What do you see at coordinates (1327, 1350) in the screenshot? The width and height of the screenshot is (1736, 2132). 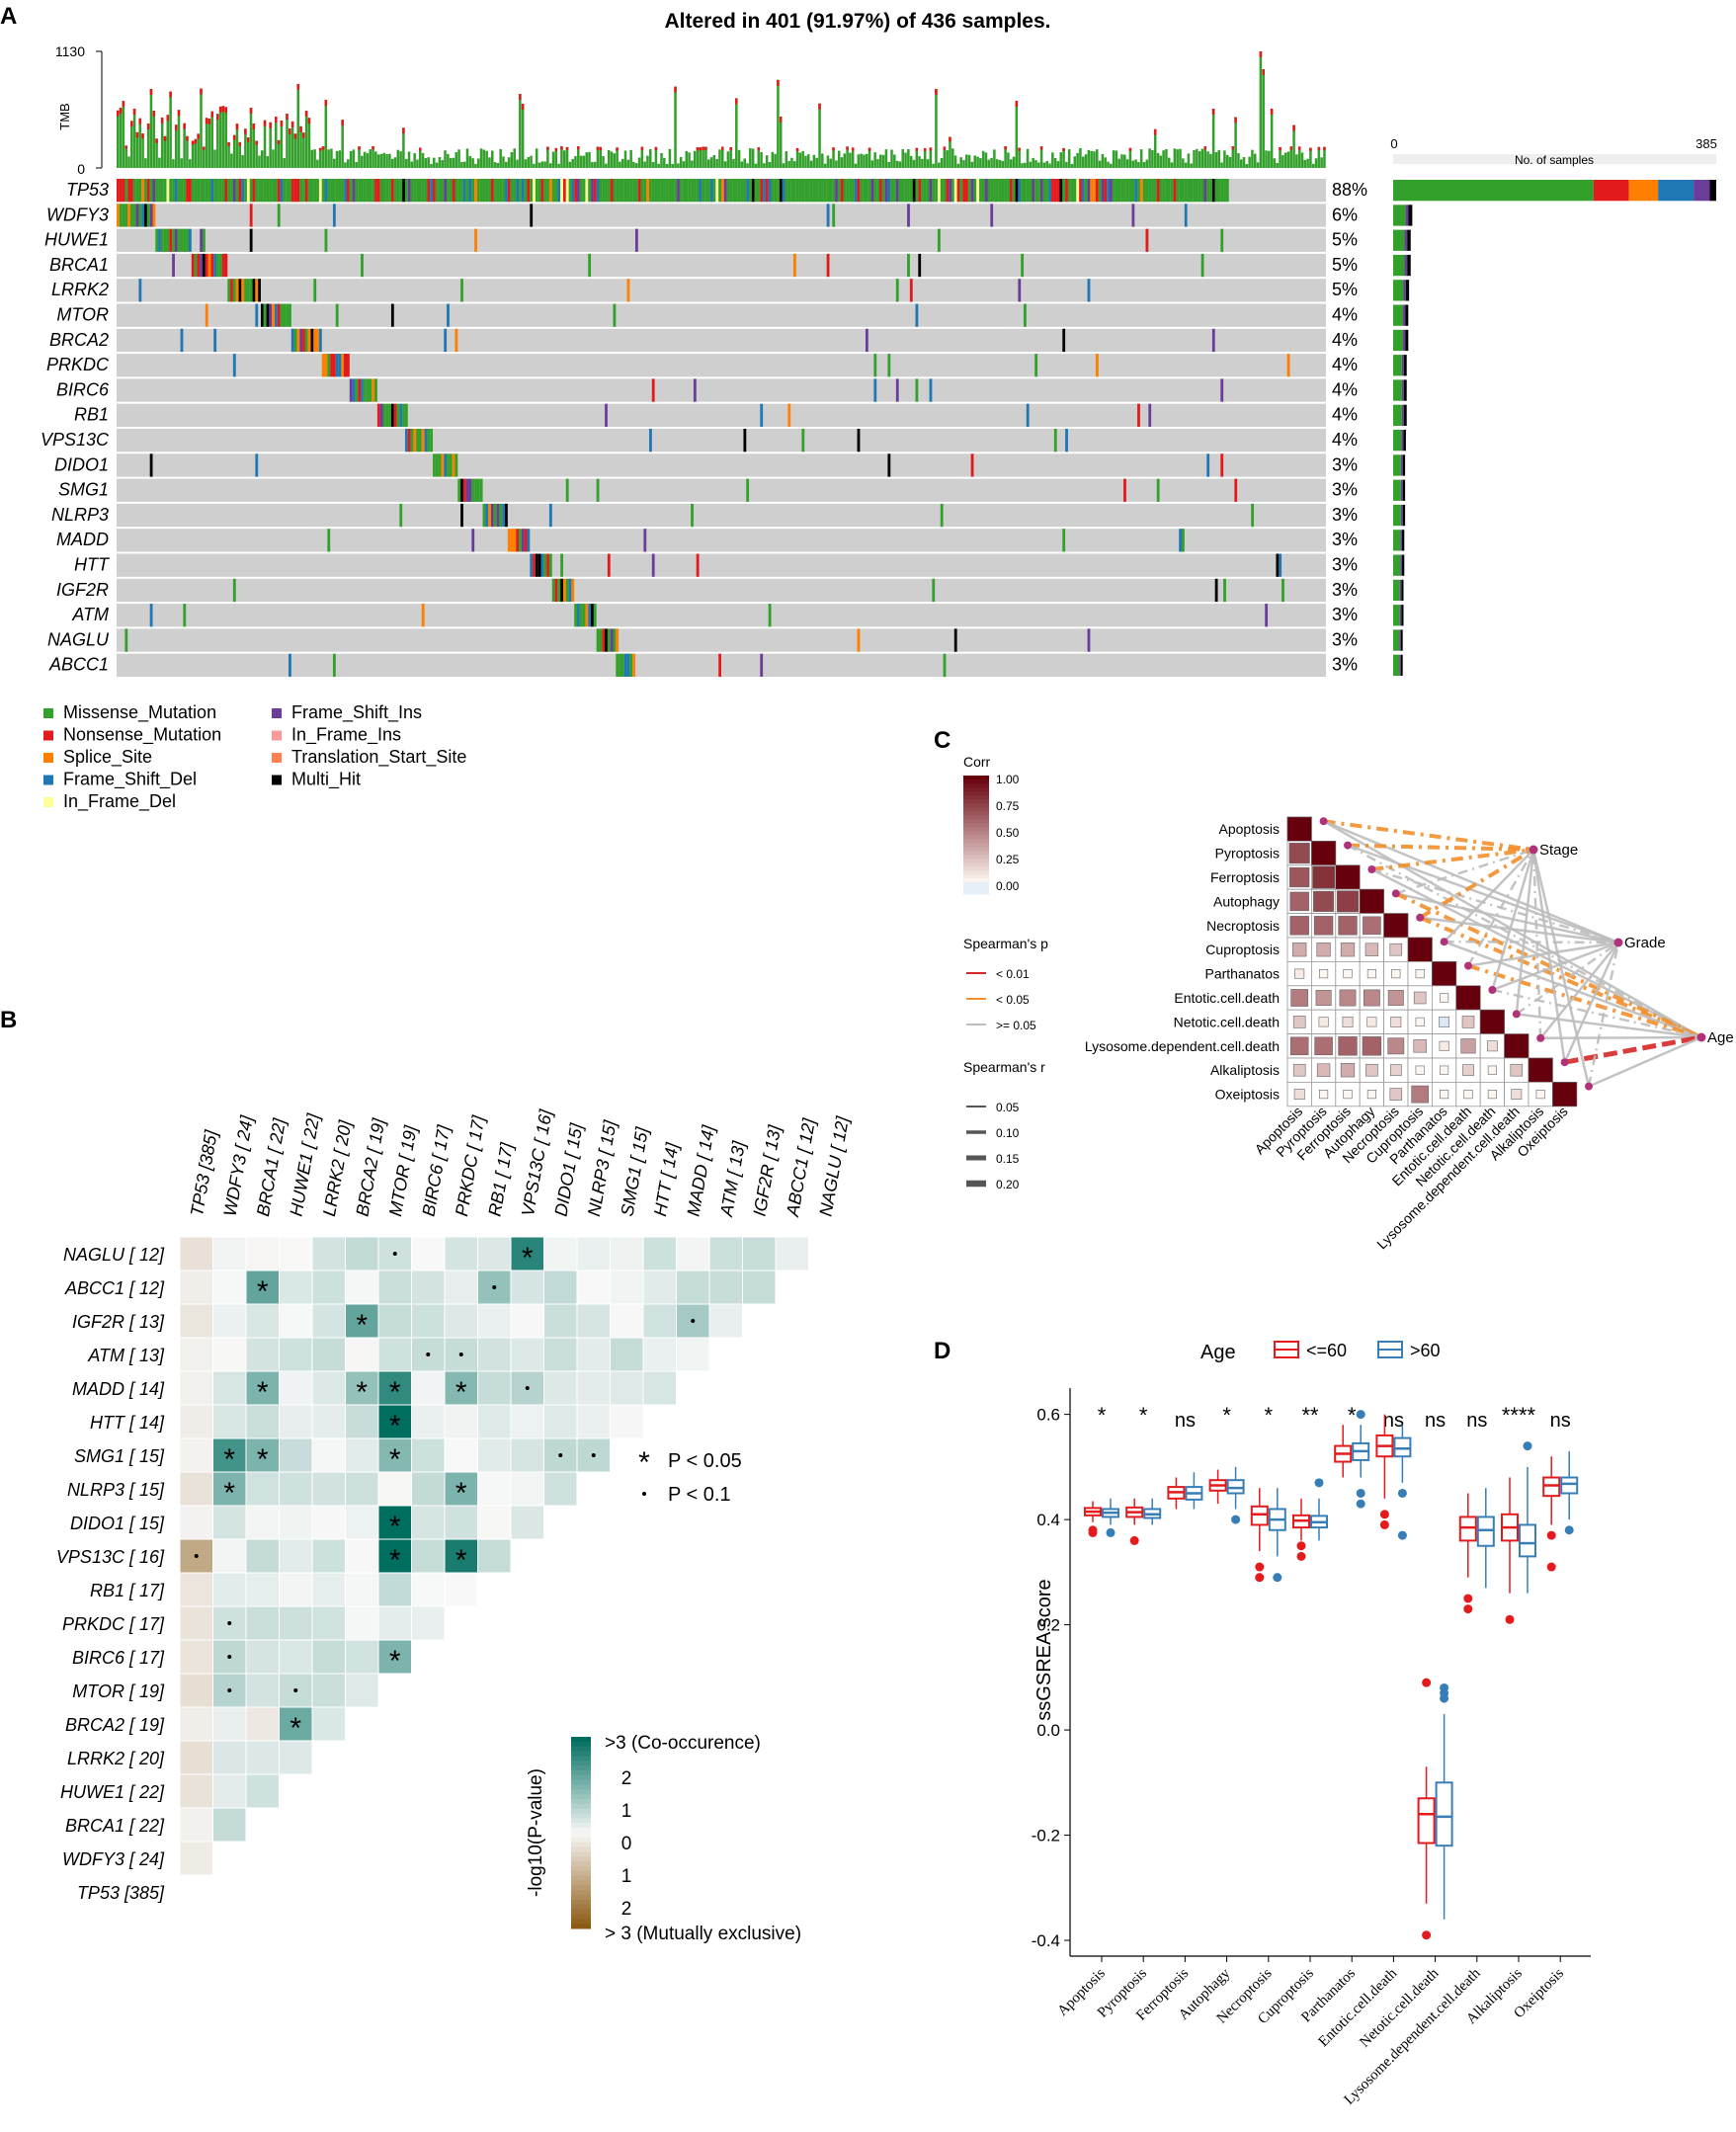 I see `legend-label: <=60` at bounding box center [1327, 1350].